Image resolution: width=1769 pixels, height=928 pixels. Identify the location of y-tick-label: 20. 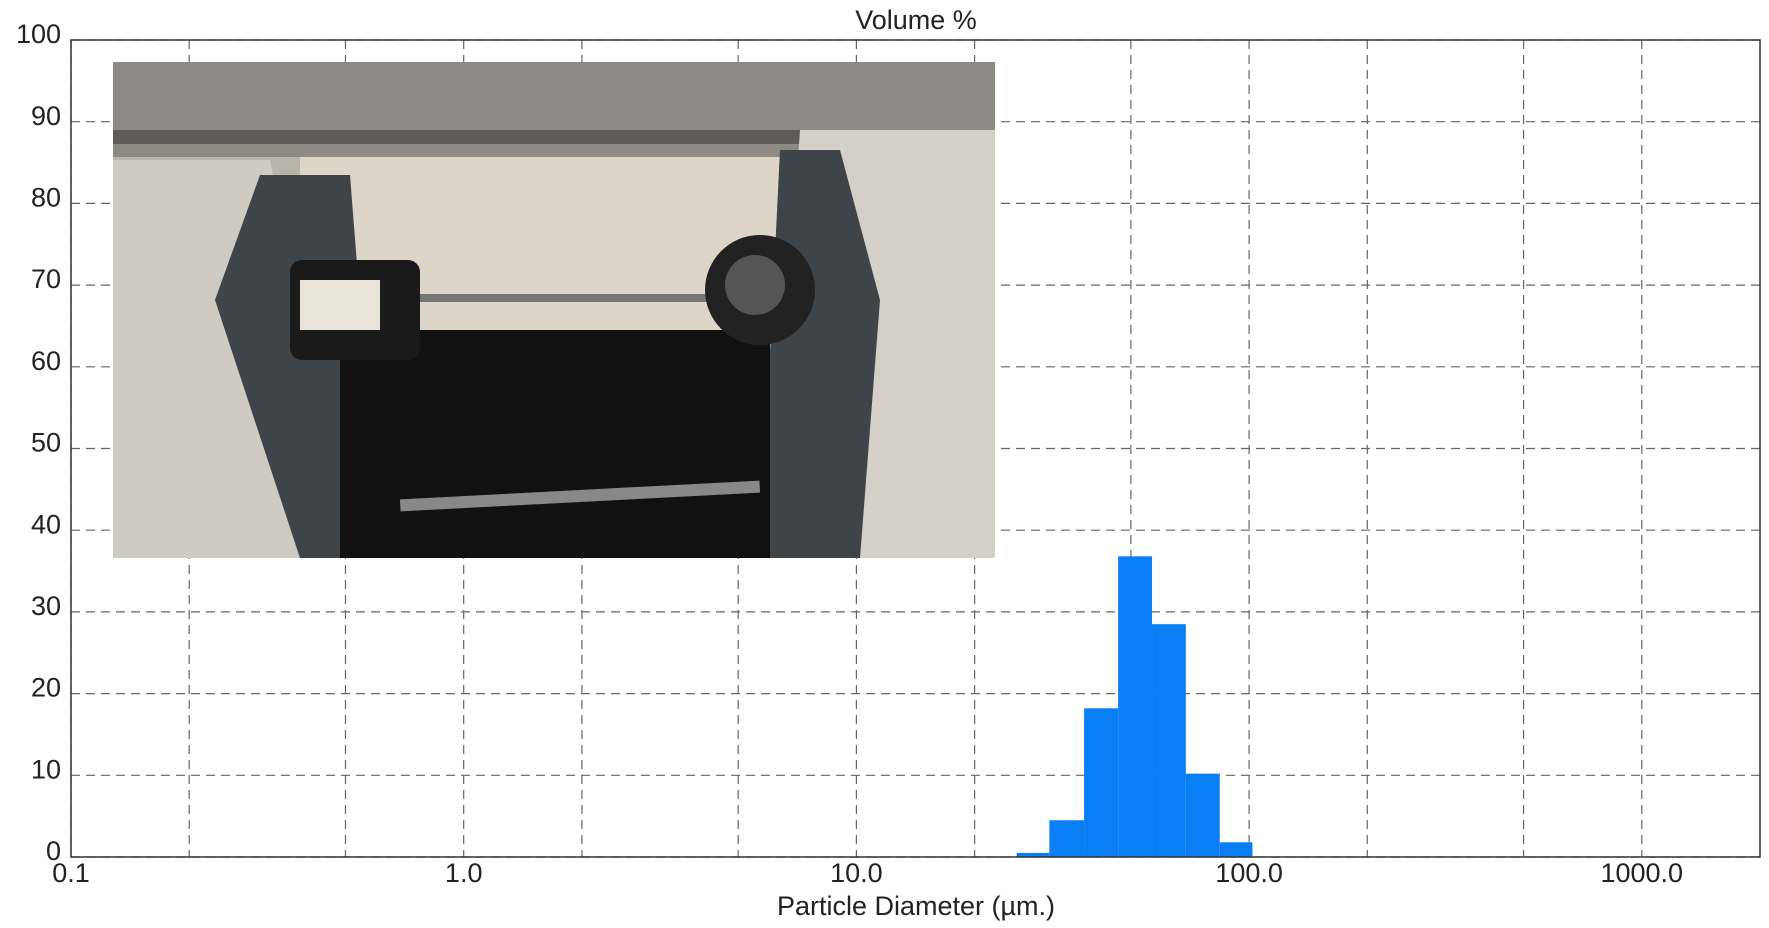
(46, 688).